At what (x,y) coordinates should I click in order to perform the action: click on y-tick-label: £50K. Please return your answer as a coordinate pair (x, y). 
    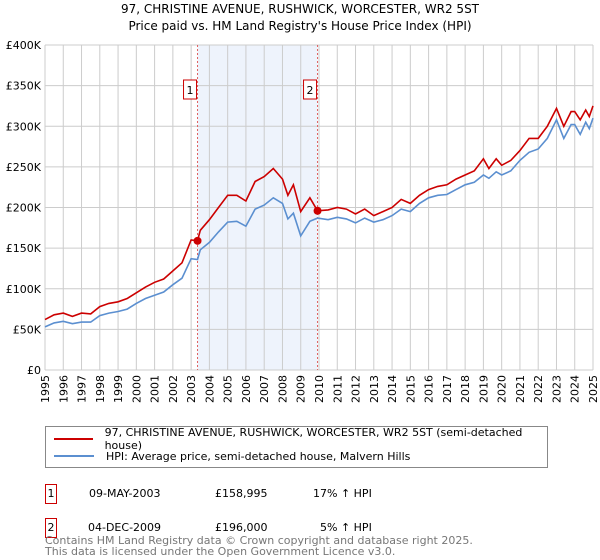
    Looking at the image, I should click on (27, 329).